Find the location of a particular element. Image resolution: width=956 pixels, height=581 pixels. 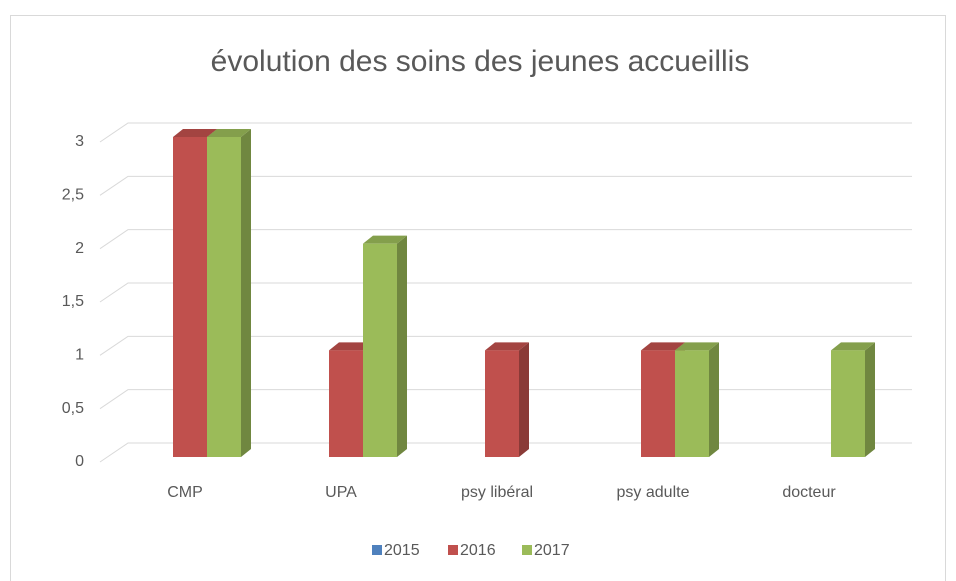

x-tick-label: psy adulte is located at coordinates (653, 492).